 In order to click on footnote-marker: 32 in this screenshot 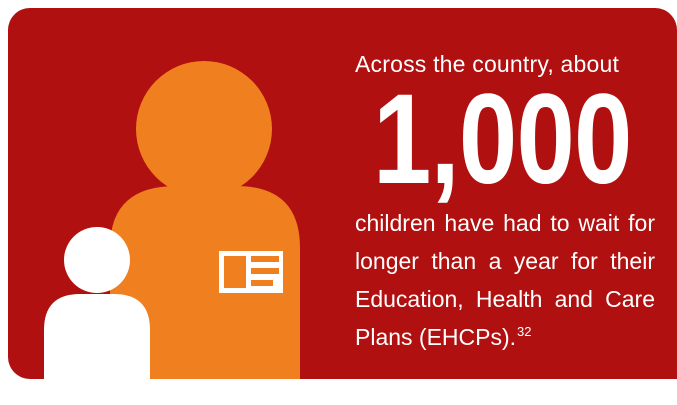, I will do `click(524, 332)`.